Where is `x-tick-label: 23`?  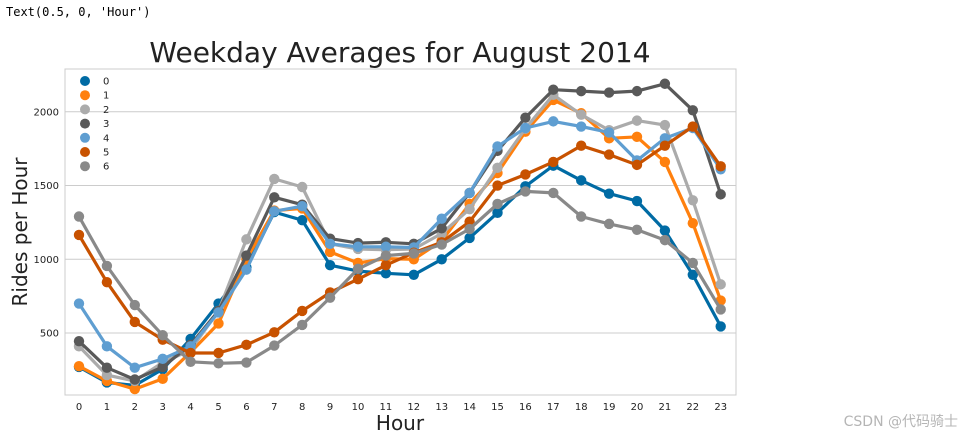
x-tick-label: 23 is located at coordinates (720, 407).